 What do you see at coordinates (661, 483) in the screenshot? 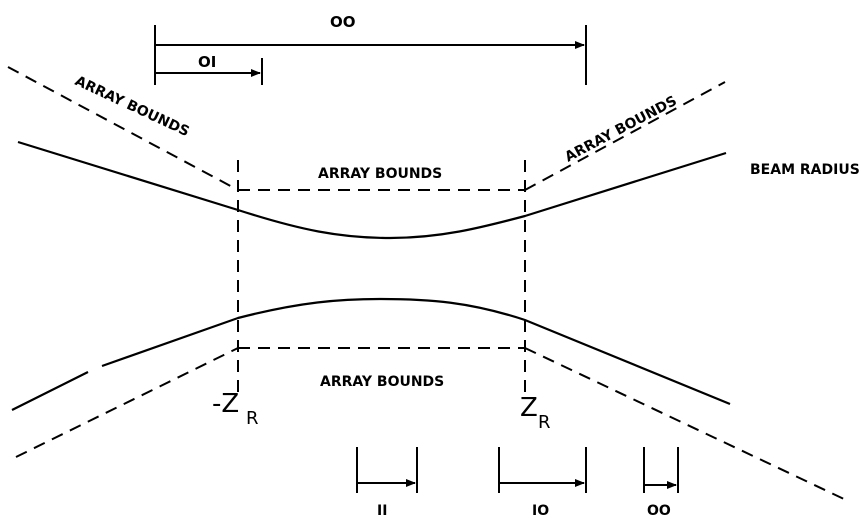
I see `dimension-oo-bottom: OO` at bounding box center [661, 483].